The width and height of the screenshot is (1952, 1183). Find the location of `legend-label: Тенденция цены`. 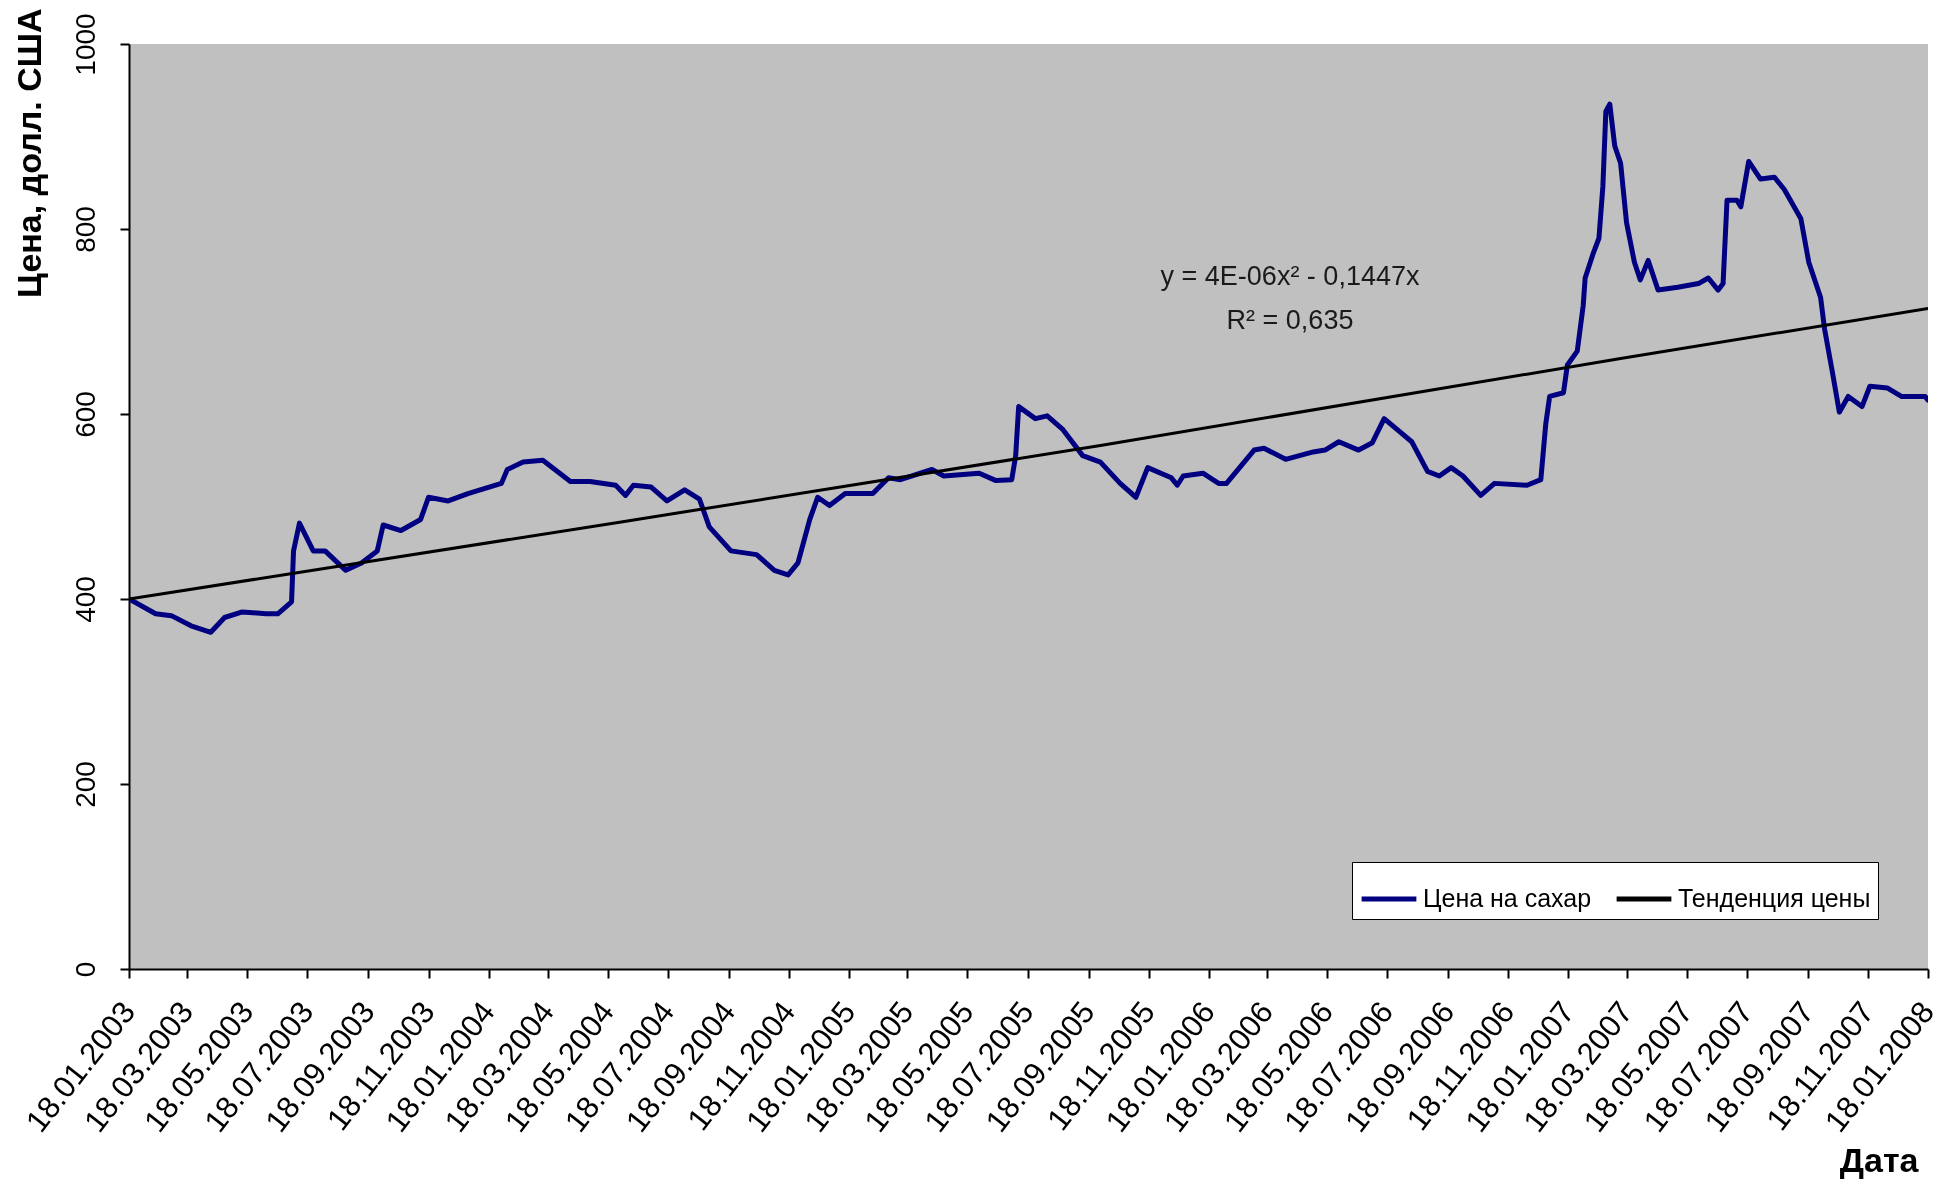

legend-label: Тенденция цены is located at coordinates (1774, 898).